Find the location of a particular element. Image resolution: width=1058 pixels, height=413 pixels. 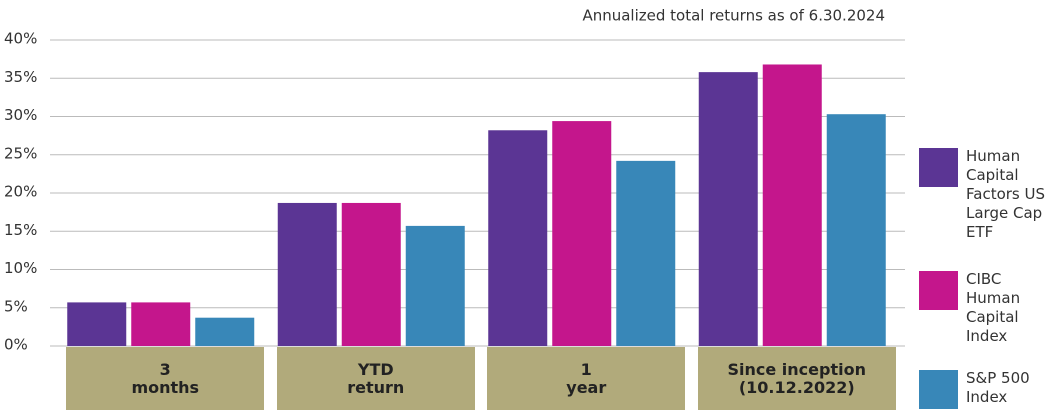

y-tick-label: 35% is located at coordinates (20, 77).